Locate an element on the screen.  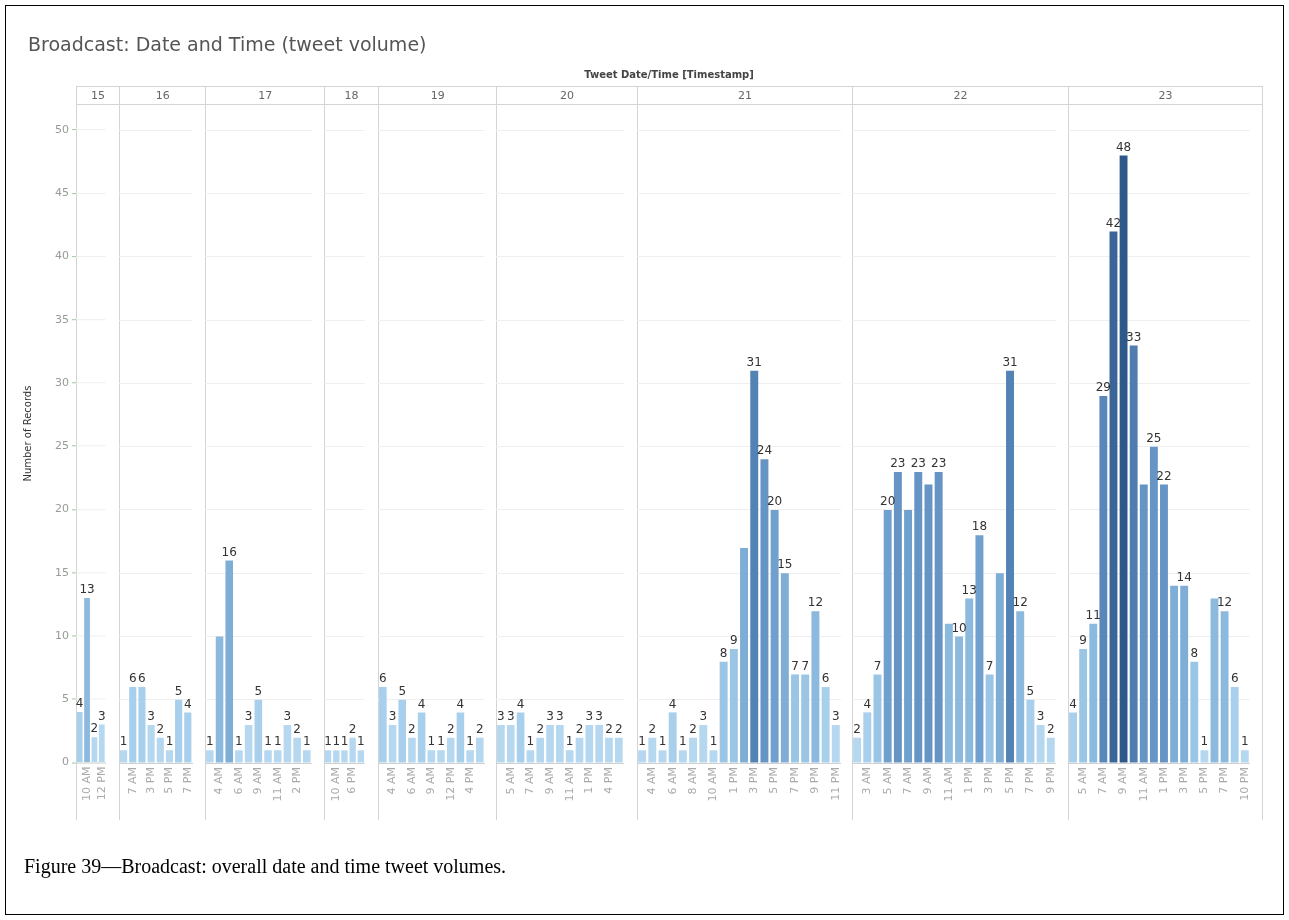
x-tick-label: 11 PM is located at coordinates (835, 784).